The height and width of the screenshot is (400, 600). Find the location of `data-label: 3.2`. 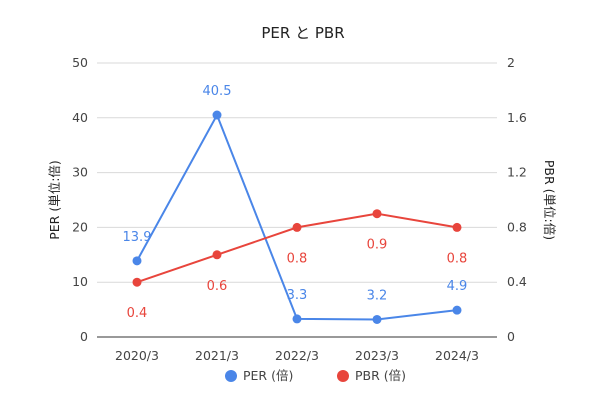

data-label: 3.2 is located at coordinates (377, 295).